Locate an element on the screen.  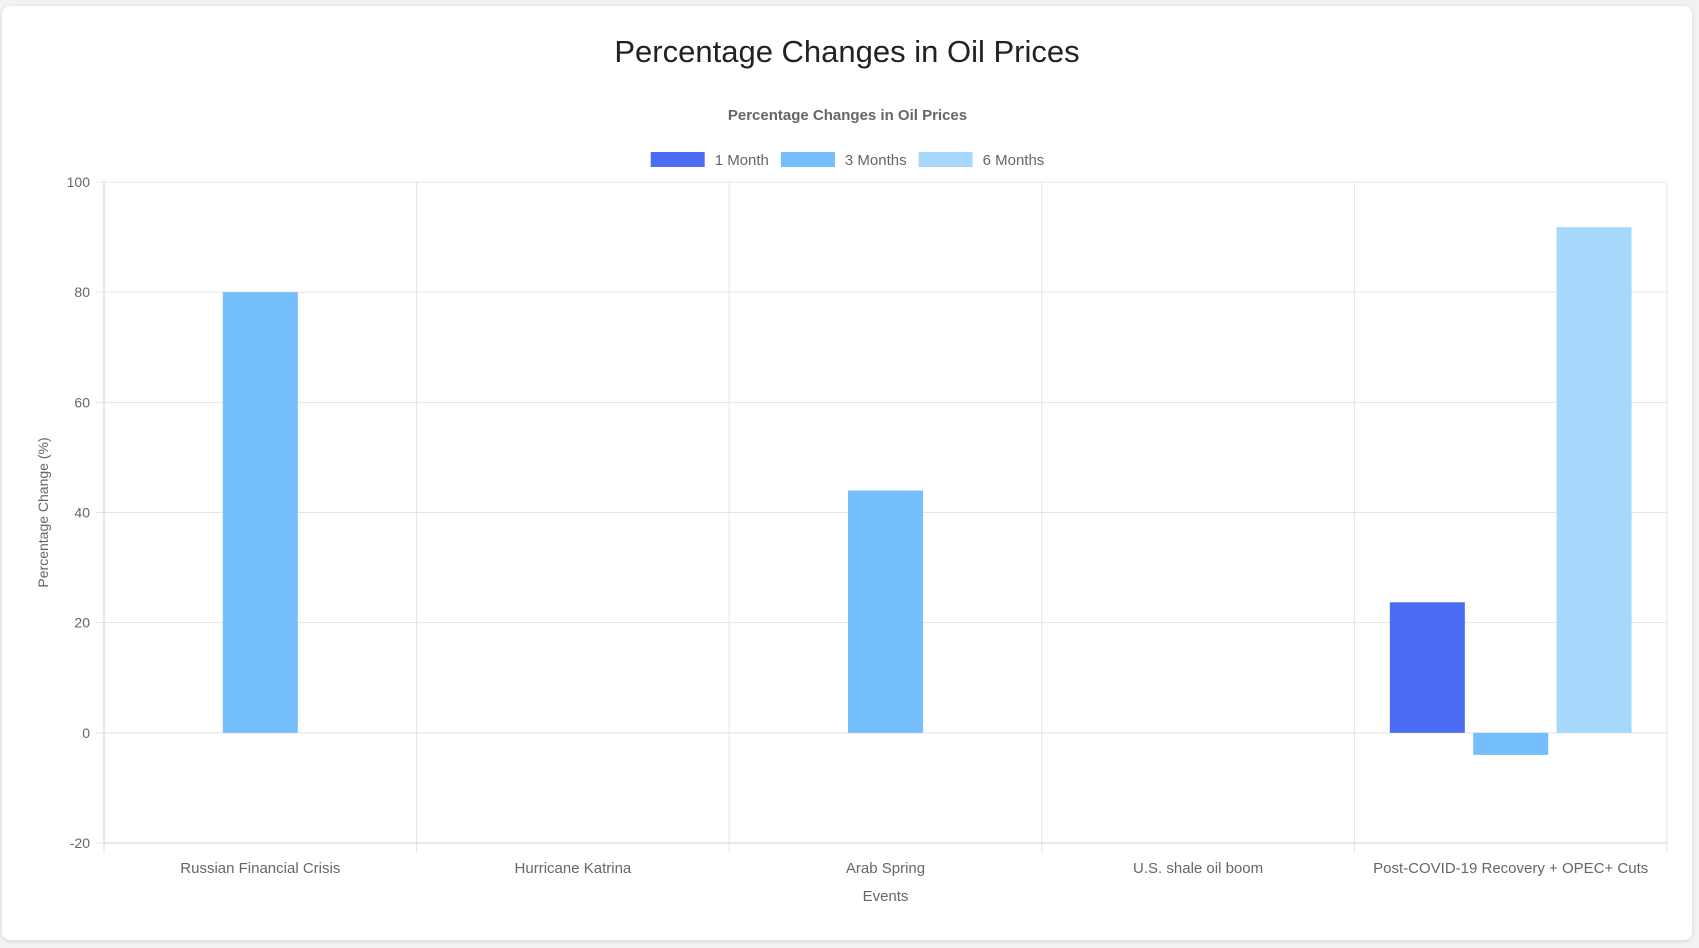
legend-label: 6 Months is located at coordinates (1014, 160).